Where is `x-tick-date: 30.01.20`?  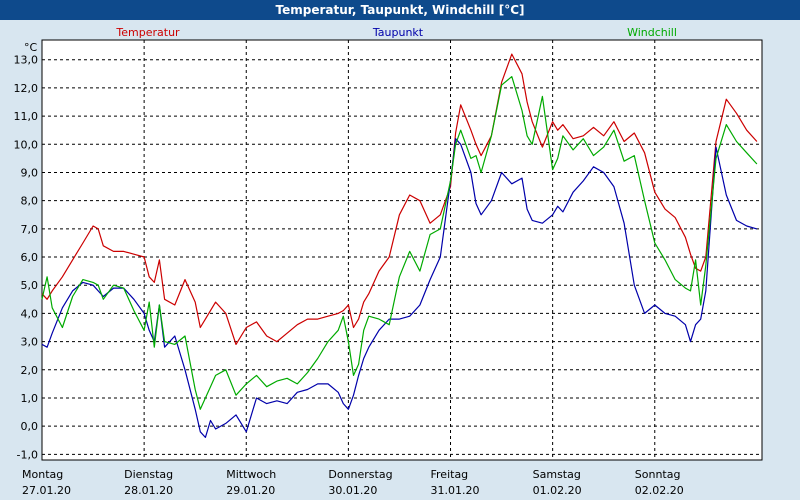 x-tick-date: 30.01.20 is located at coordinates (352, 490).